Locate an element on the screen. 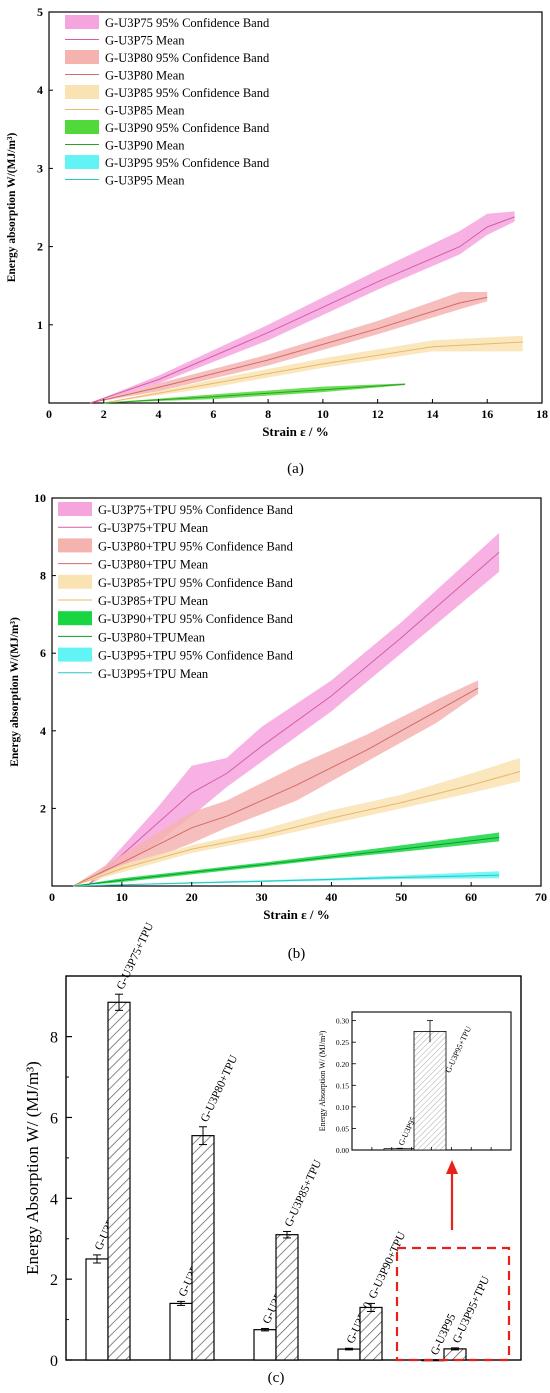 Image resolution: width=550 pixels, height=1393 pixels. inset-y-tick-label: 0.10 is located at coordinates (342, 1107).